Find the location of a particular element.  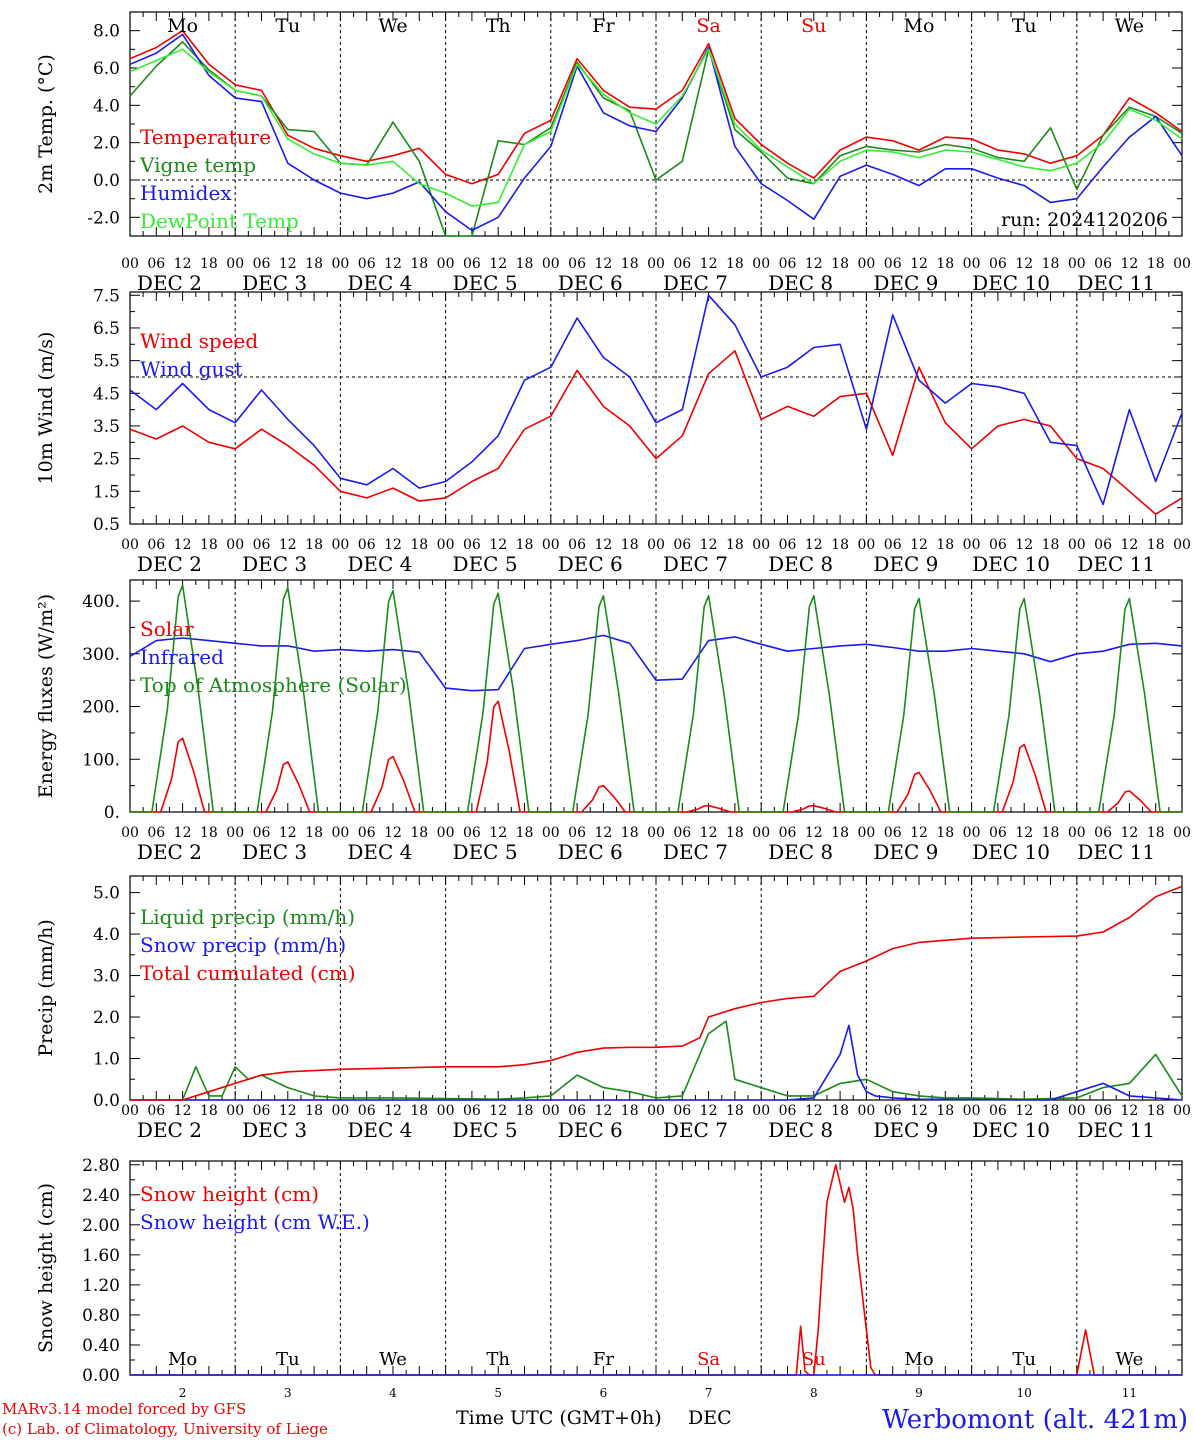

x-date-label: DEC 6 is located at coordinates (590, 564).